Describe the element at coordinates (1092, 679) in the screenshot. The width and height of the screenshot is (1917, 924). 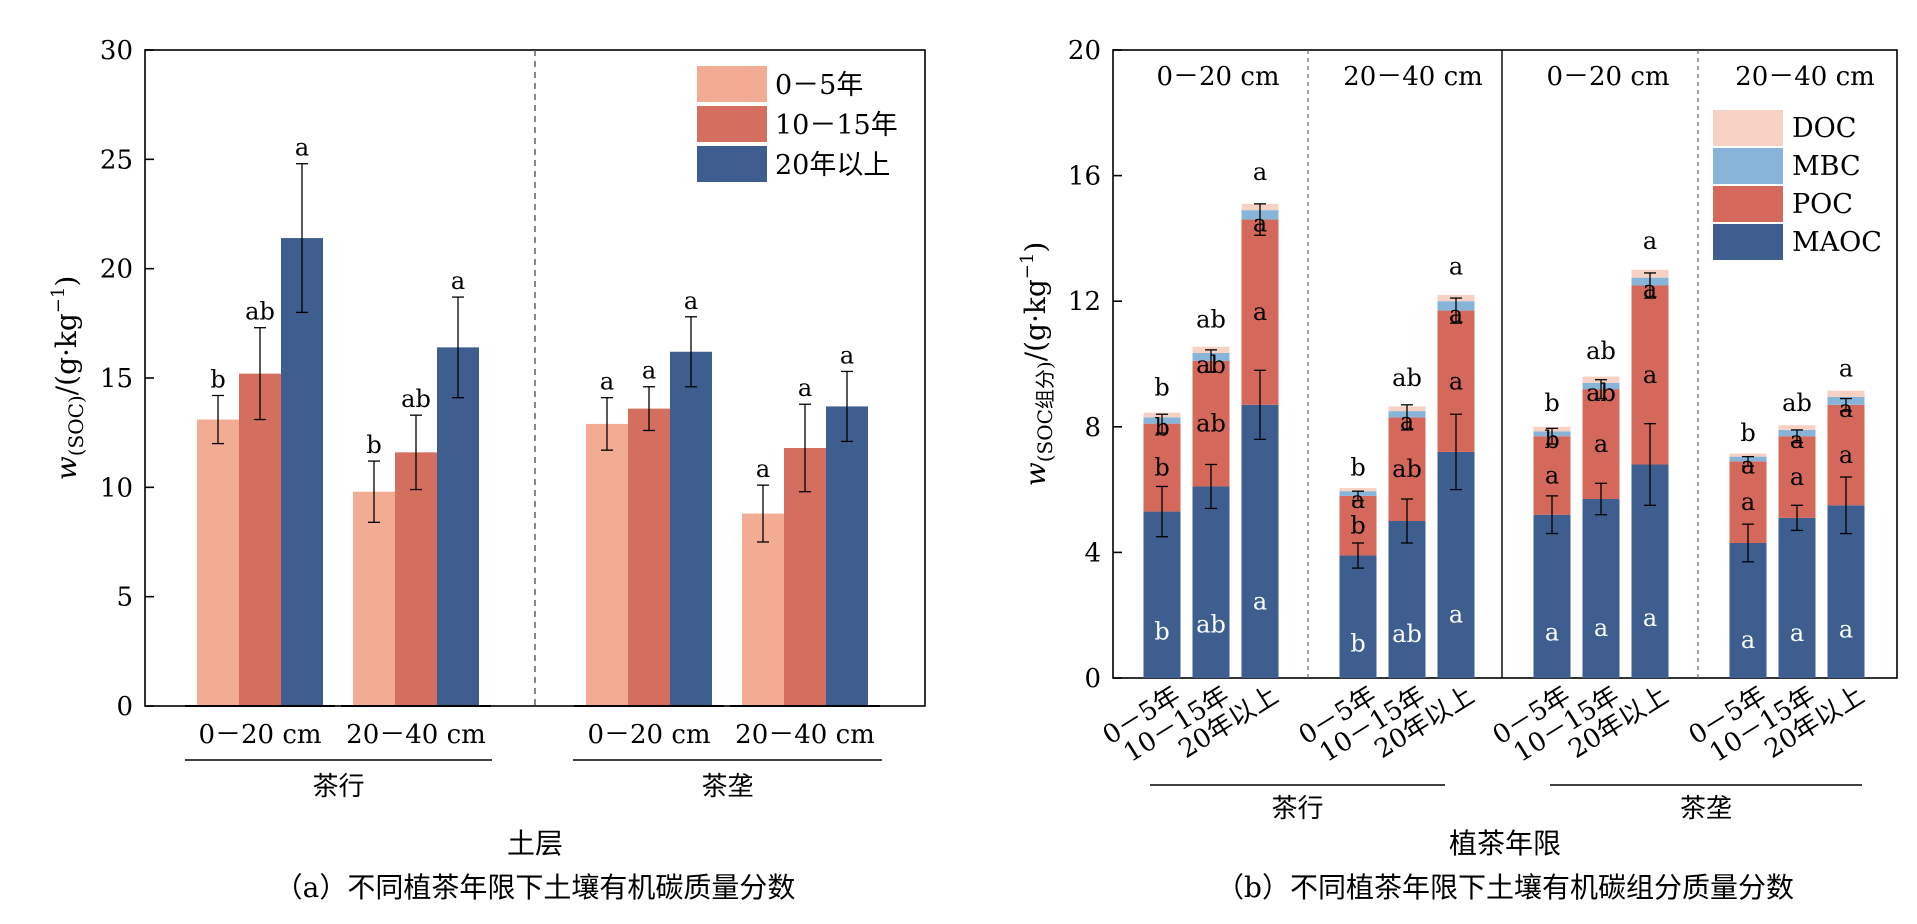
I see `y-tick-label-b-0: 0` at that location.